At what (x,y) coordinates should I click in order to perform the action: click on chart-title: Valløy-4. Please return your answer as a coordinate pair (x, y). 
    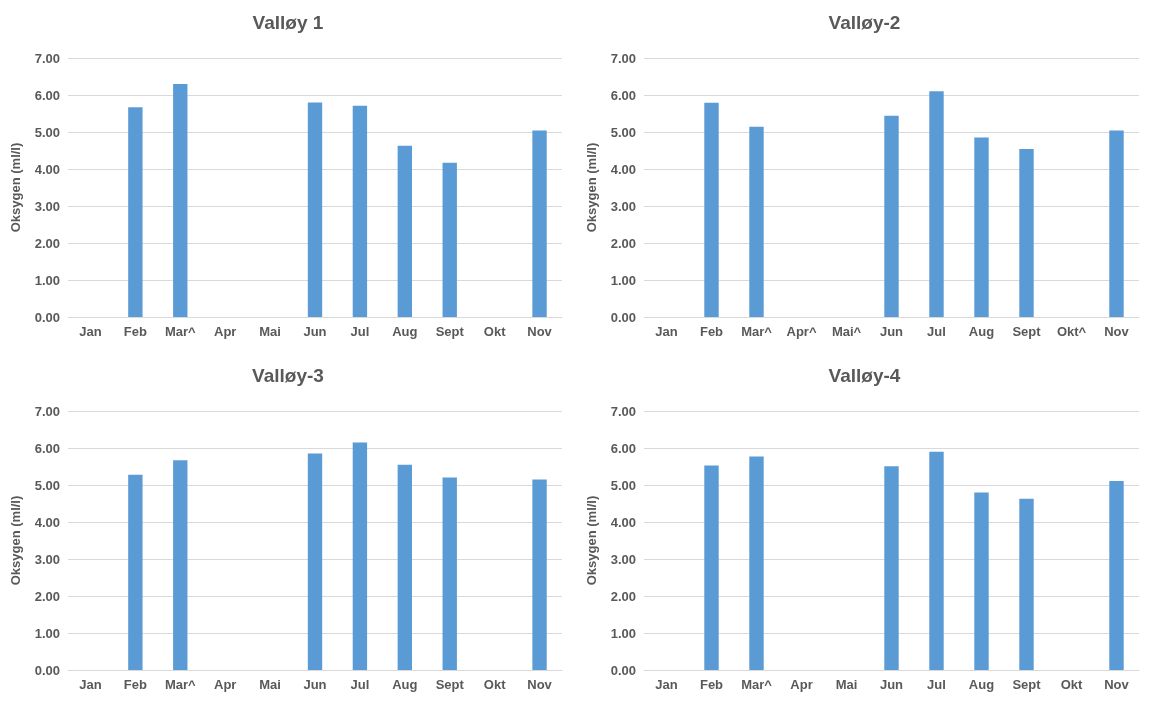
    Looking at the image, I should click on (864, 375).